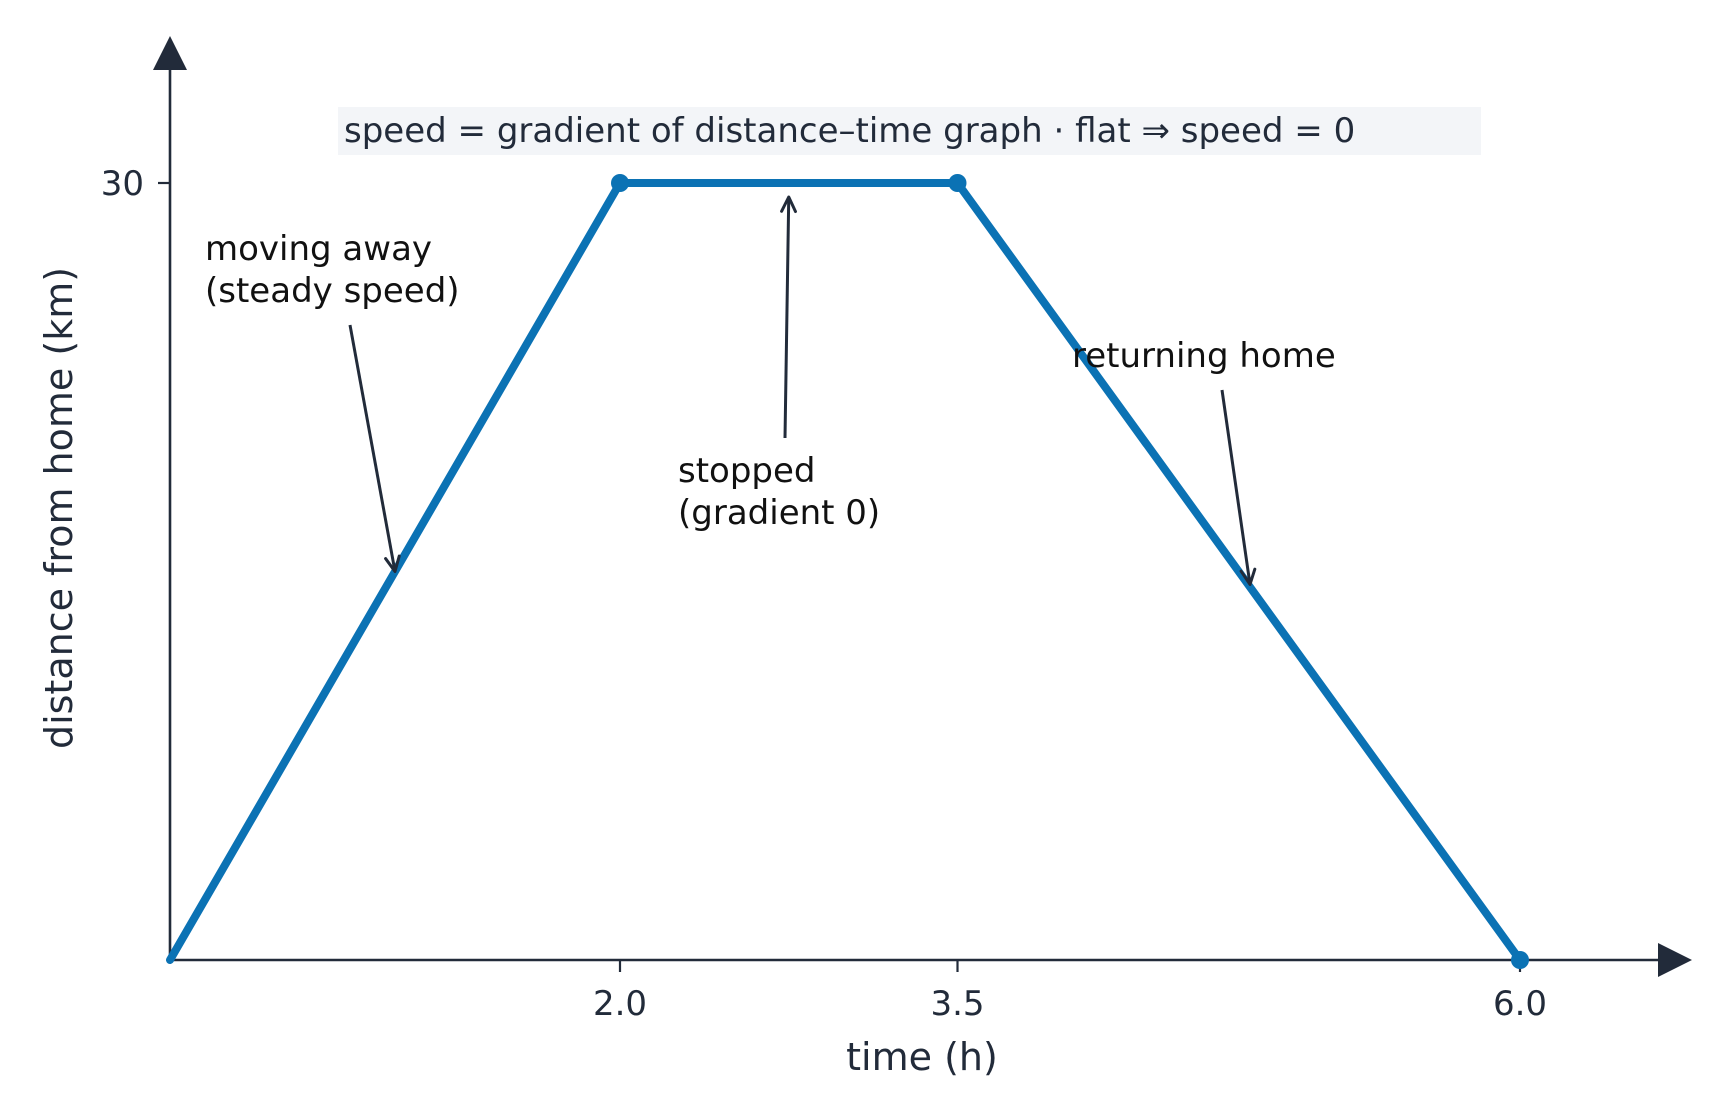  I want to click on y-axis-title: distance from home (km), so click(59, 508).